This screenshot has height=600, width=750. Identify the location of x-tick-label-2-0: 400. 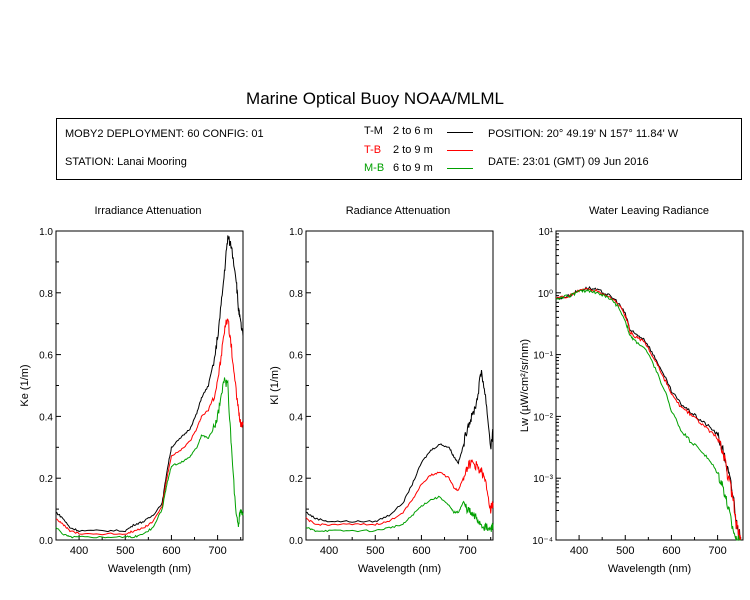
(579, 551).